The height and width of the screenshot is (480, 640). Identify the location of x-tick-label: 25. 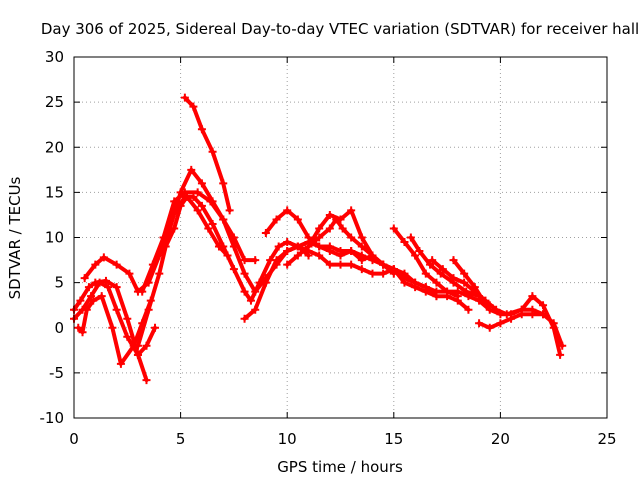
(606, 439).